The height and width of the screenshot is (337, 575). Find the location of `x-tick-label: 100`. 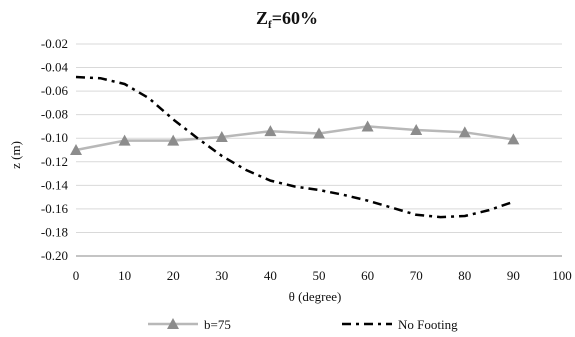

x-tick-label: 100 is located at coordinates (562, 275).